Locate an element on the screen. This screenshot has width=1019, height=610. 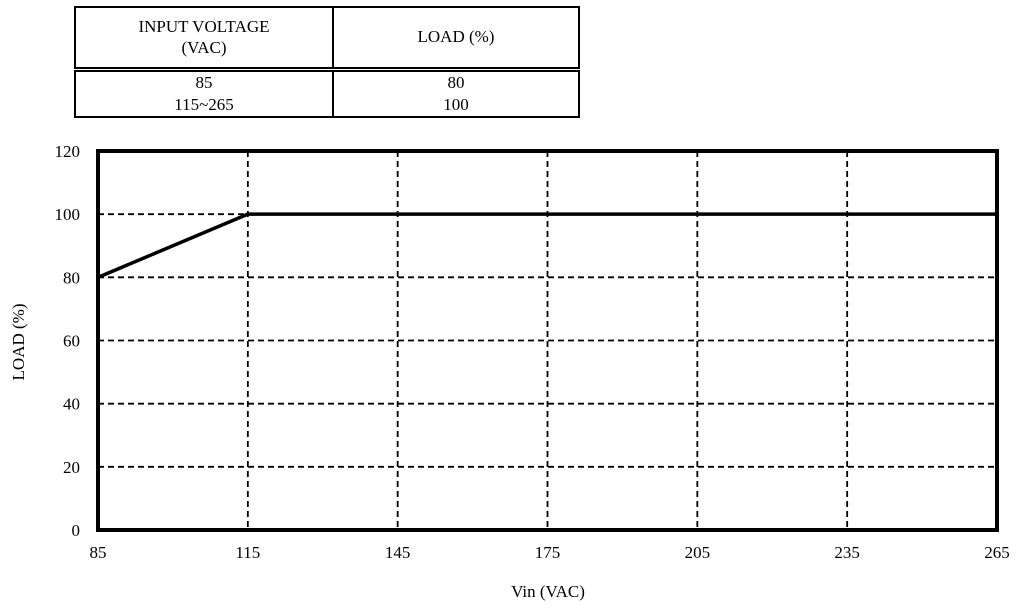
x-tick-label: 175 is located at coordinates (548, 552).